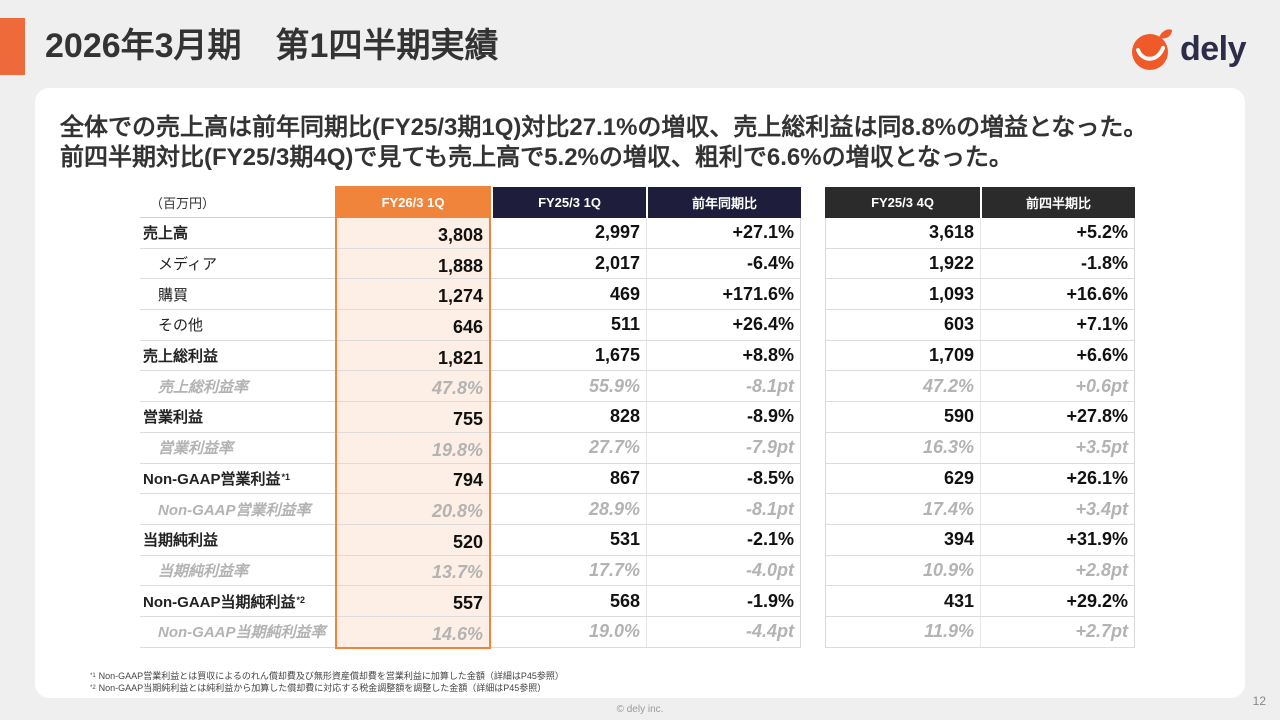 This screenshot has width=1280, height=720. What do you see at coordinates (1057, 448) in the screenshot?
I see `value-qoq-change: +3.5pt` at bounding box center [1057, 448].